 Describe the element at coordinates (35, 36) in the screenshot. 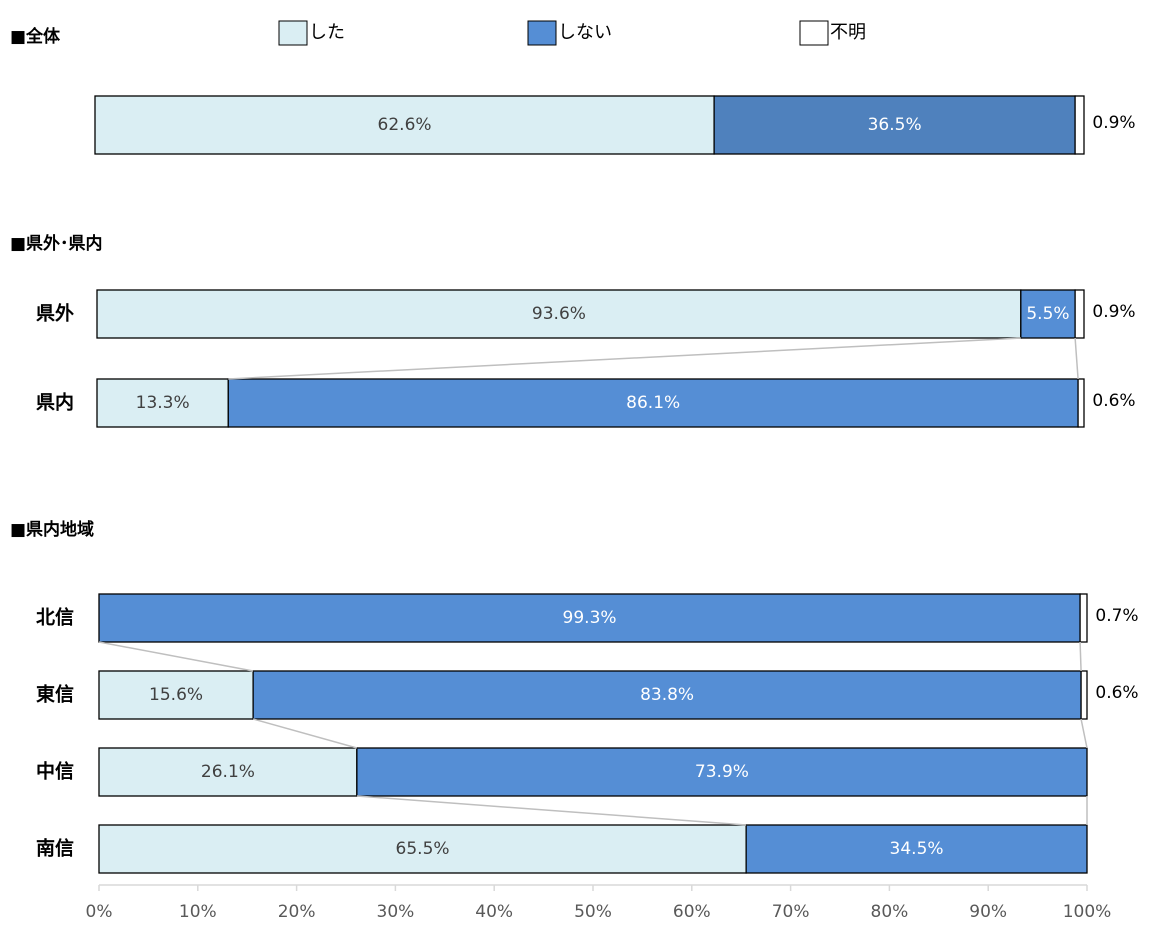

I see `section-title: ■全体` at that location.